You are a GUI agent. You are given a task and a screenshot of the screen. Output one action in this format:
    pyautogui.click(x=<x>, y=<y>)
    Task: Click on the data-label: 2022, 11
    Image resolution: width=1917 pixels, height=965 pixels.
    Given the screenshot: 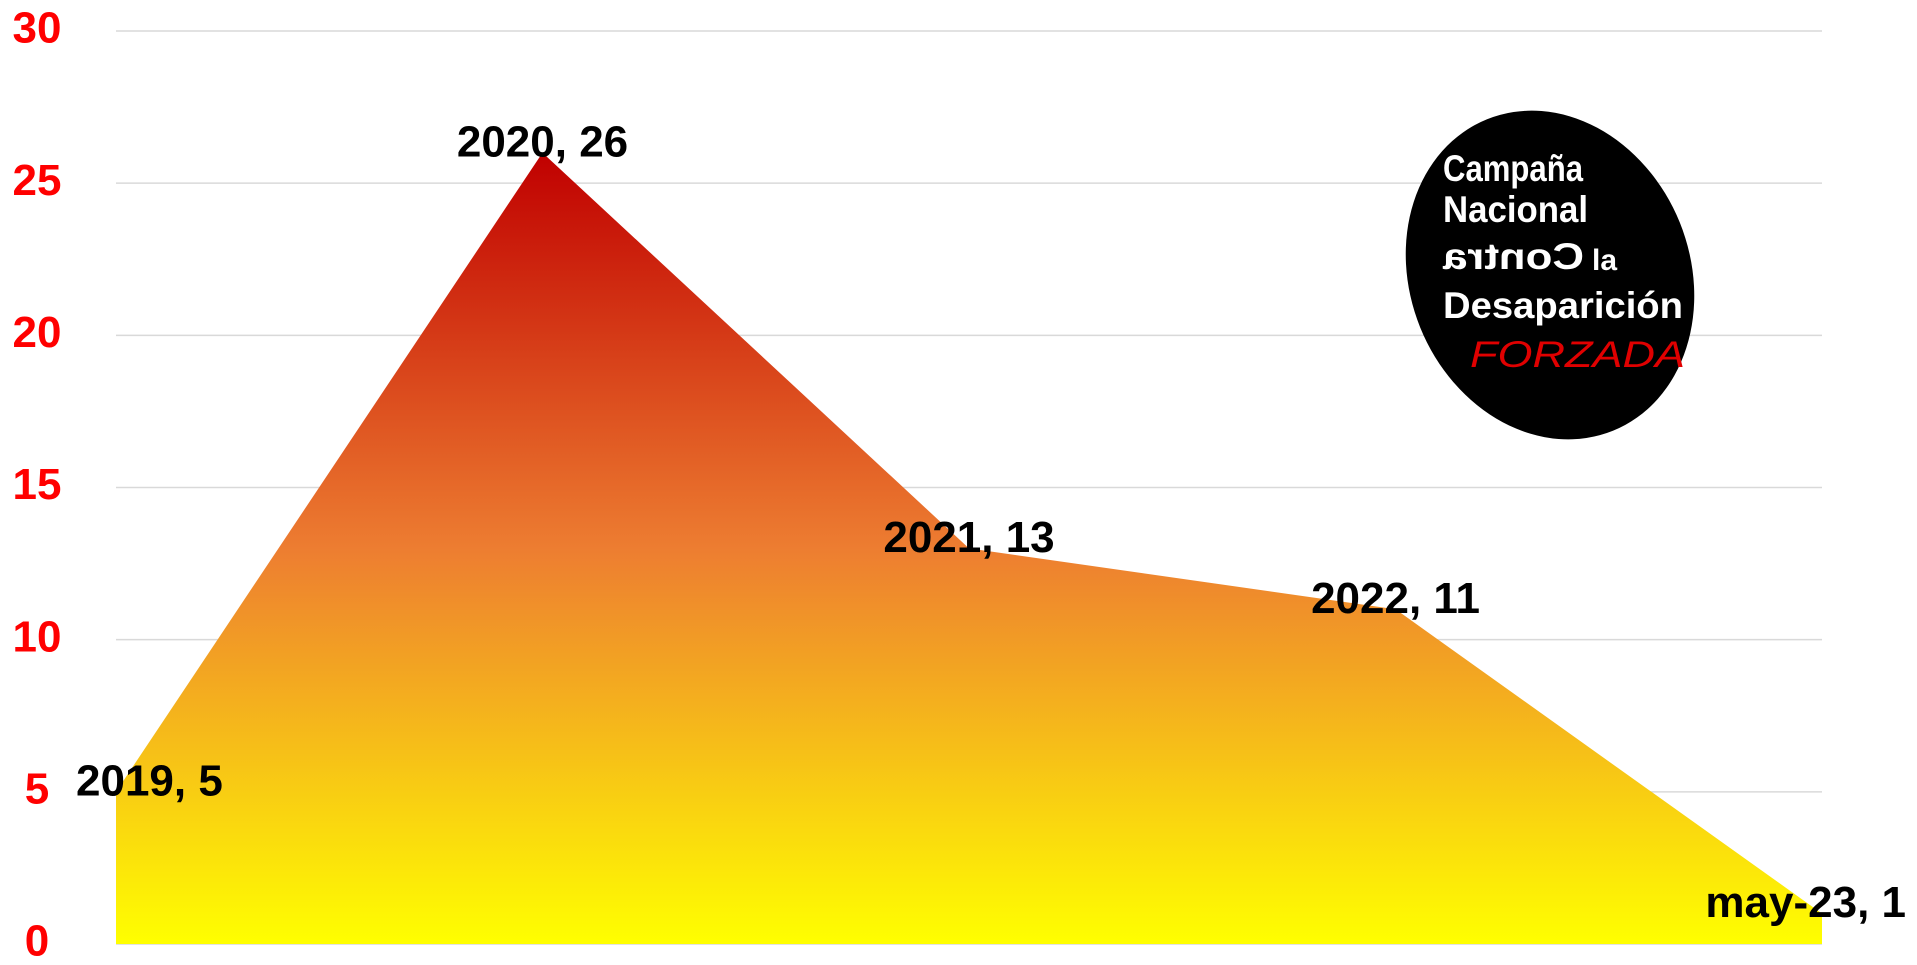 What is the action you would take?
    pyautogui.click(x=1395, y=598)
    